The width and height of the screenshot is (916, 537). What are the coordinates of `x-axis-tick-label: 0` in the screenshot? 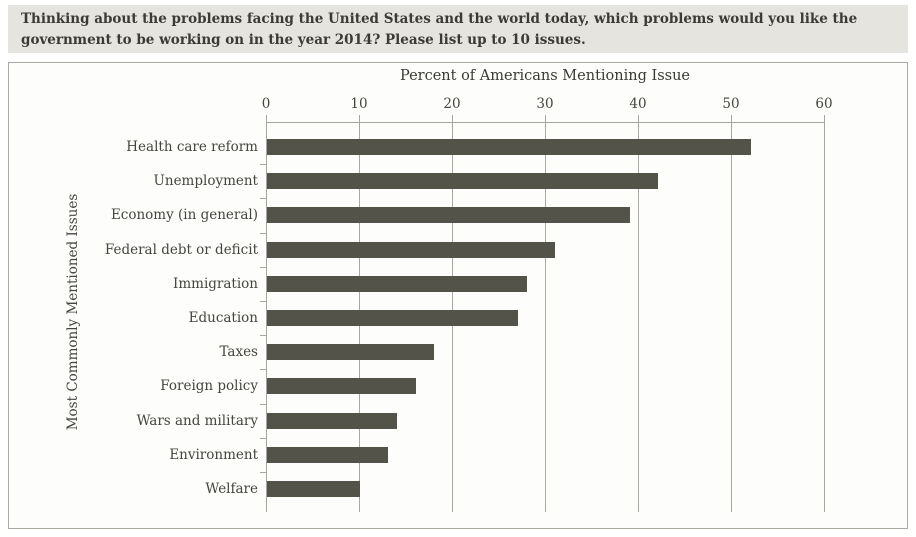 It's located at (266, 104).